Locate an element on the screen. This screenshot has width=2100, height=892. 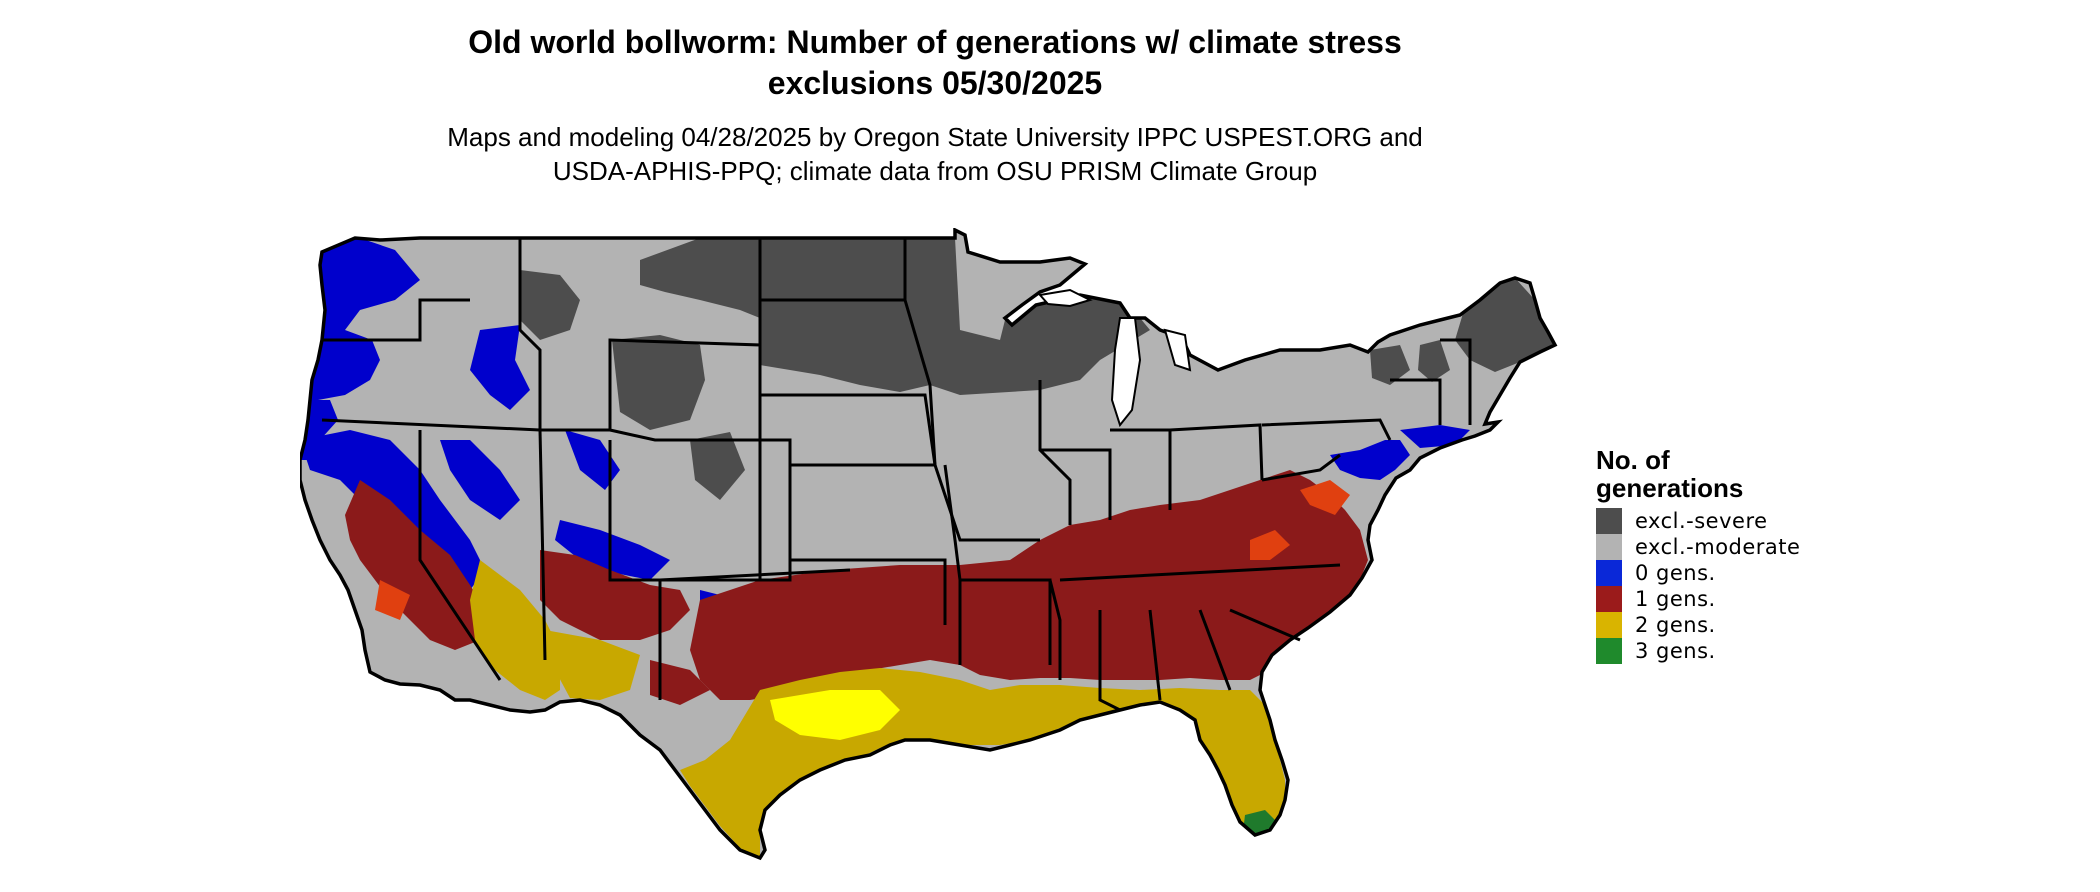
zone-2-gens-gulf-coast is located at coordinates (982, 763).